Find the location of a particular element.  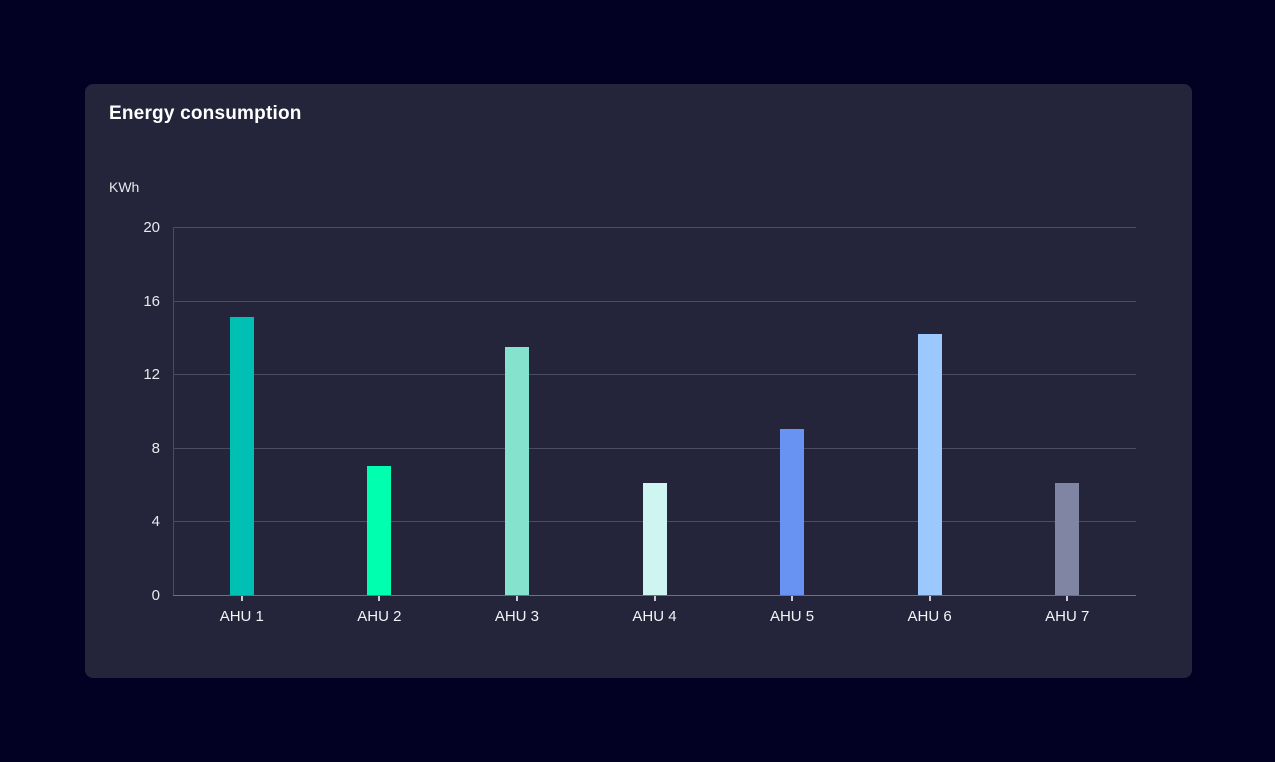

x-label-ahu-4: AHU 4 is located at coordinates (654, 616).